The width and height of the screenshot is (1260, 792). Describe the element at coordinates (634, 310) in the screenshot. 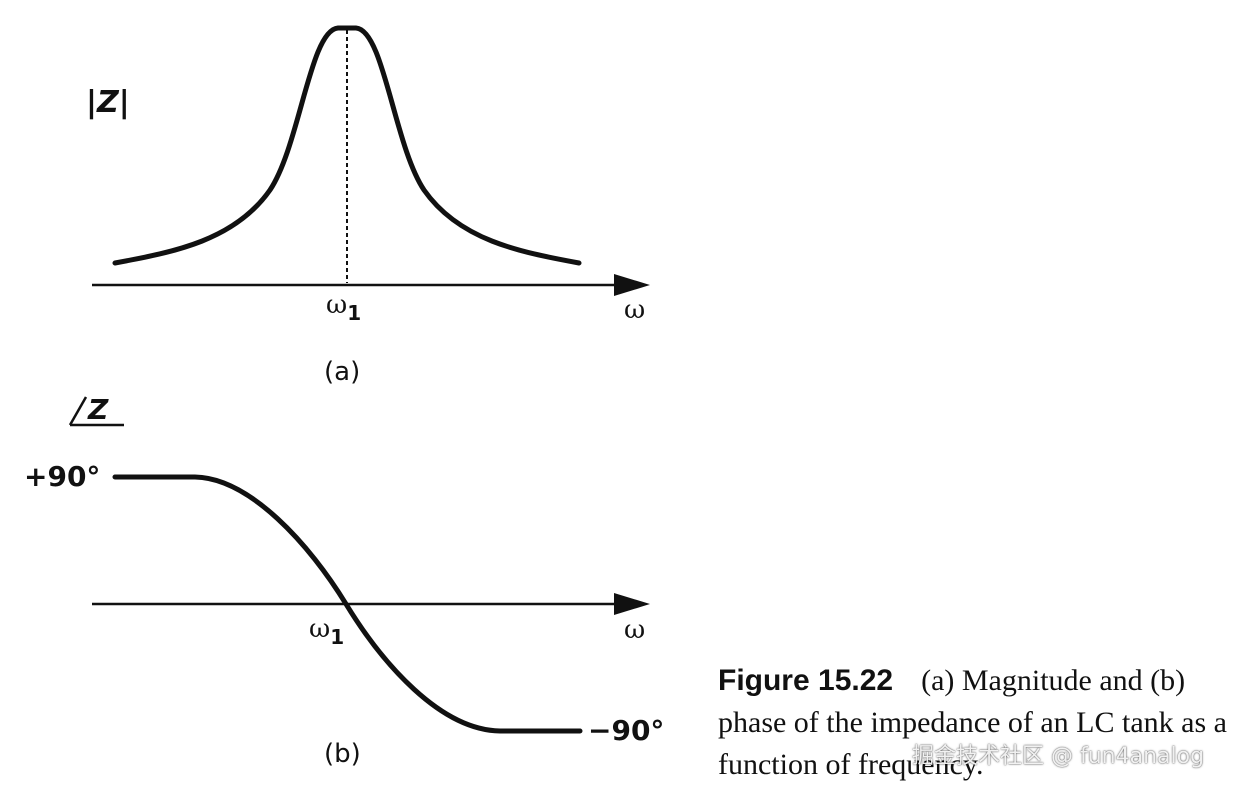

I see `magnitude-x-label: ω` at that location.